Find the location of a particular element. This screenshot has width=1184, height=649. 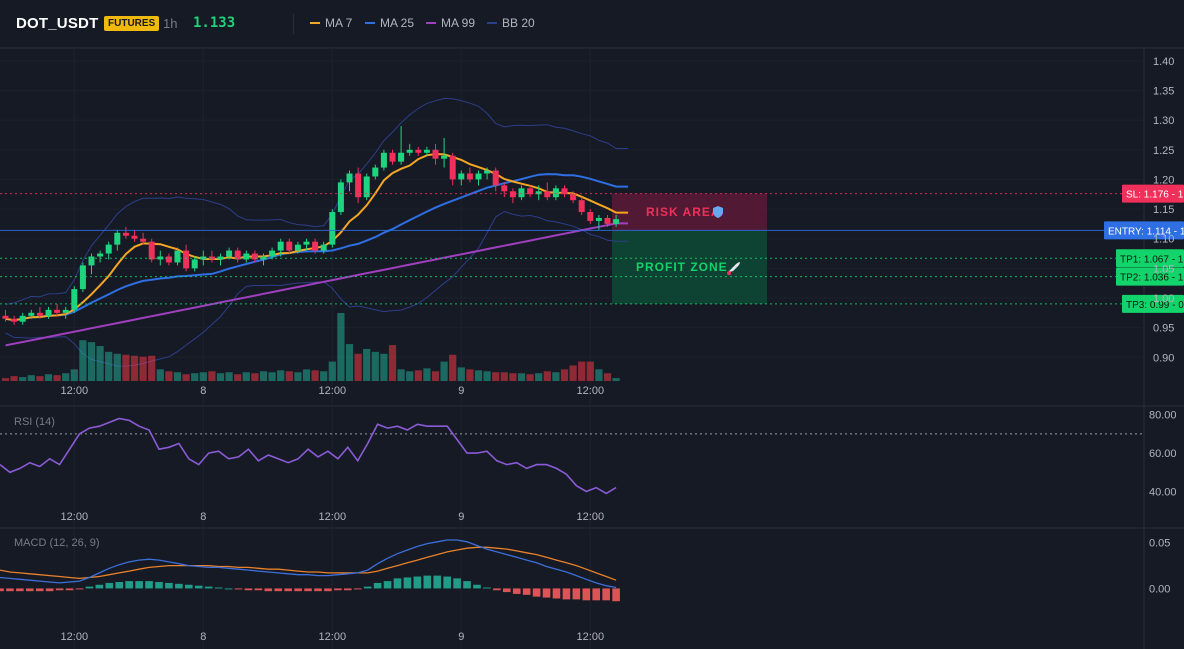

rsi-time-tick: 9 is located at coordinates (461, 517).